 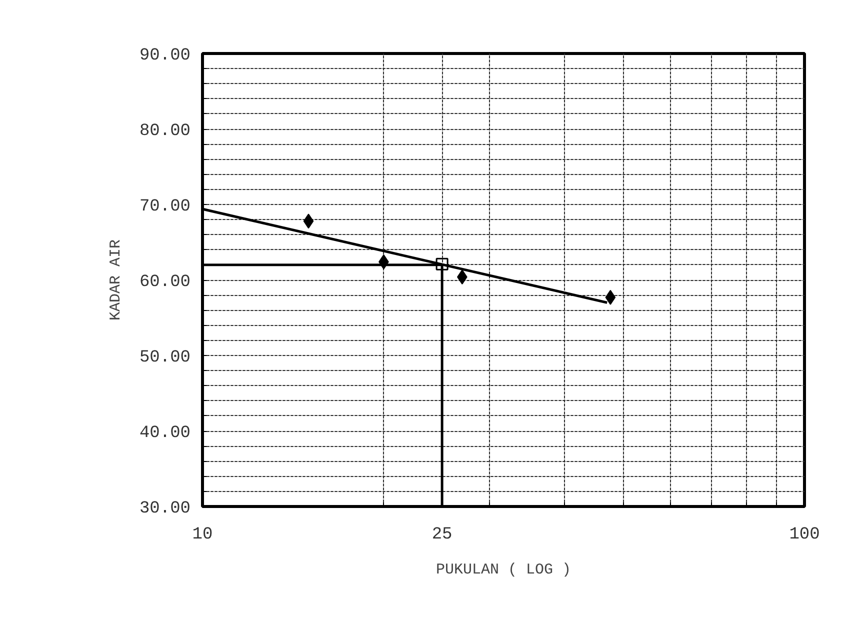 I want to click on x-tick-label: 25, so click(x=442, y=535).